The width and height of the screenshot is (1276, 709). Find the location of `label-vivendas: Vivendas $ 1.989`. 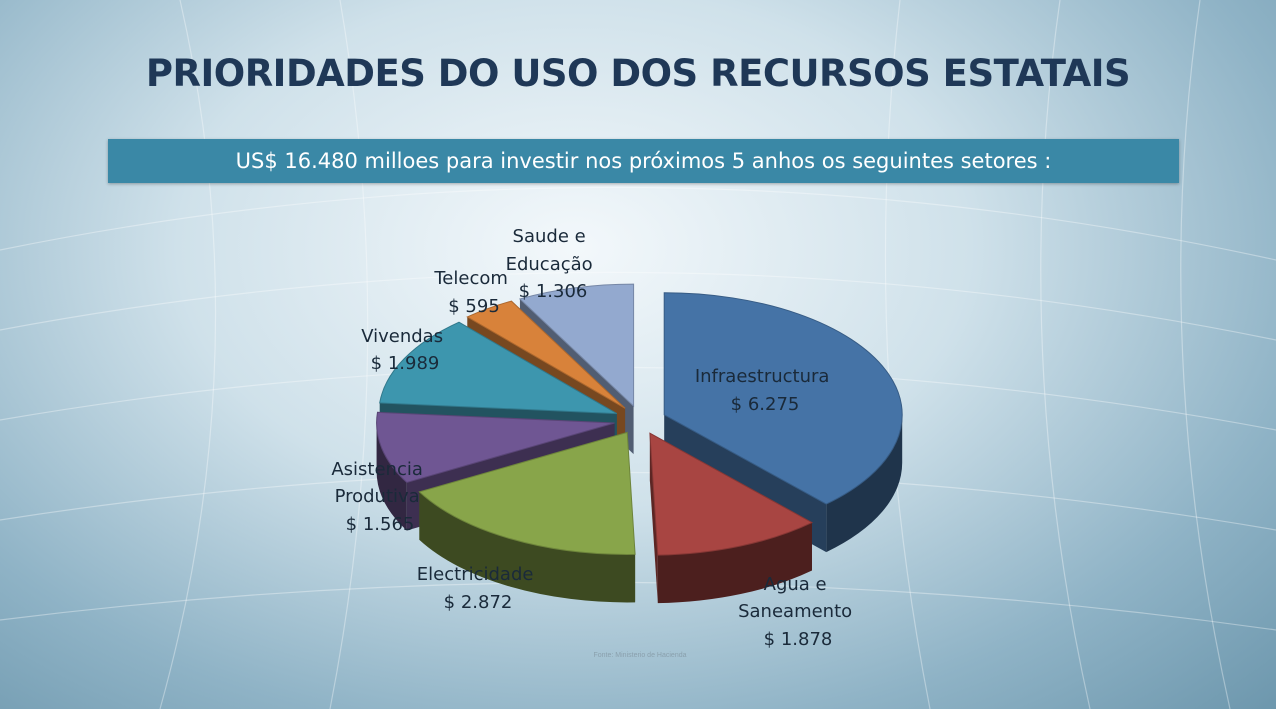

label-vivendas: Vivendas $ 1.989 is located at coordinates (405, 350).